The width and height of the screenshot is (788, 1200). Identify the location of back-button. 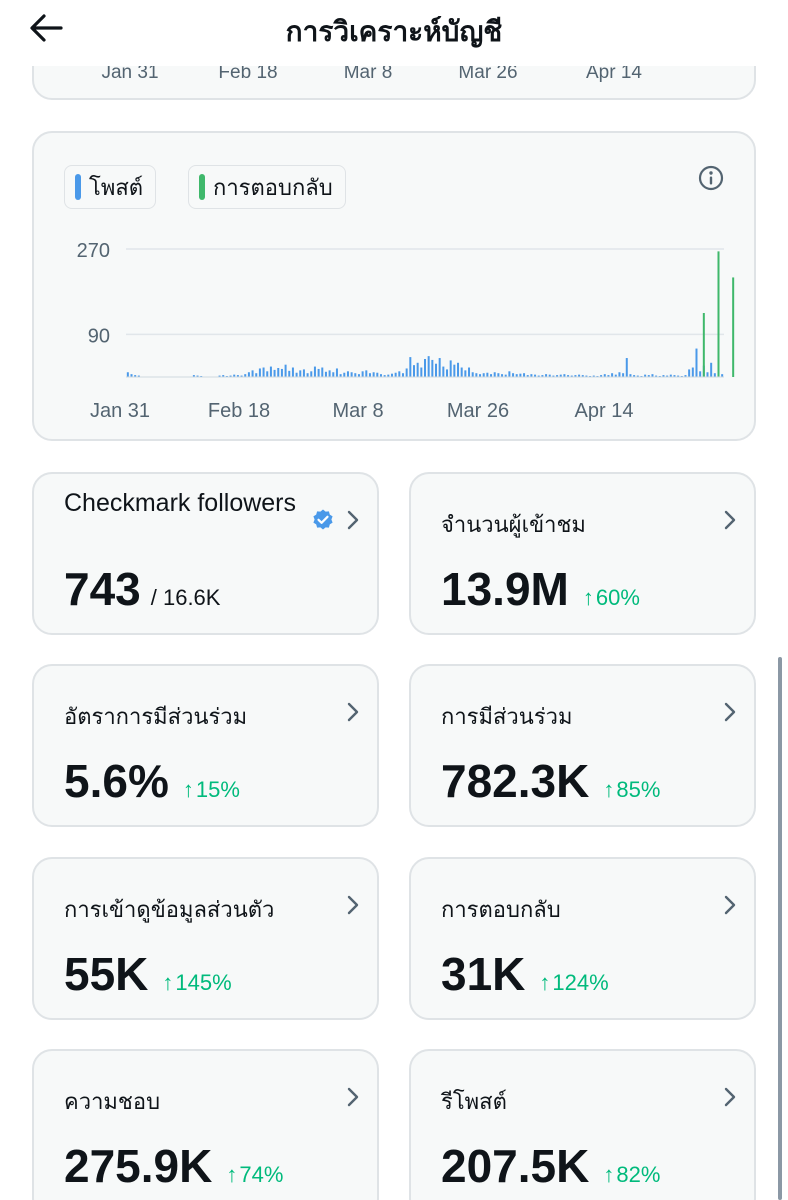
(46, 28).